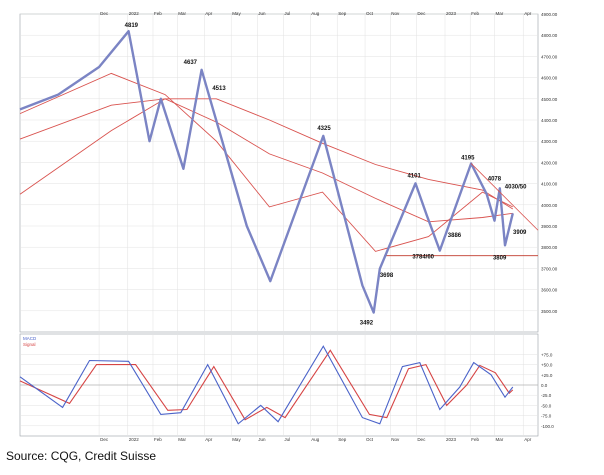 The width and height of the screenshot is (604, 475). What do you see at coordinates (546, 416) in the screenshot?
I see `macd-y-tick-label: -75.0` at bounding box center [546, 416].